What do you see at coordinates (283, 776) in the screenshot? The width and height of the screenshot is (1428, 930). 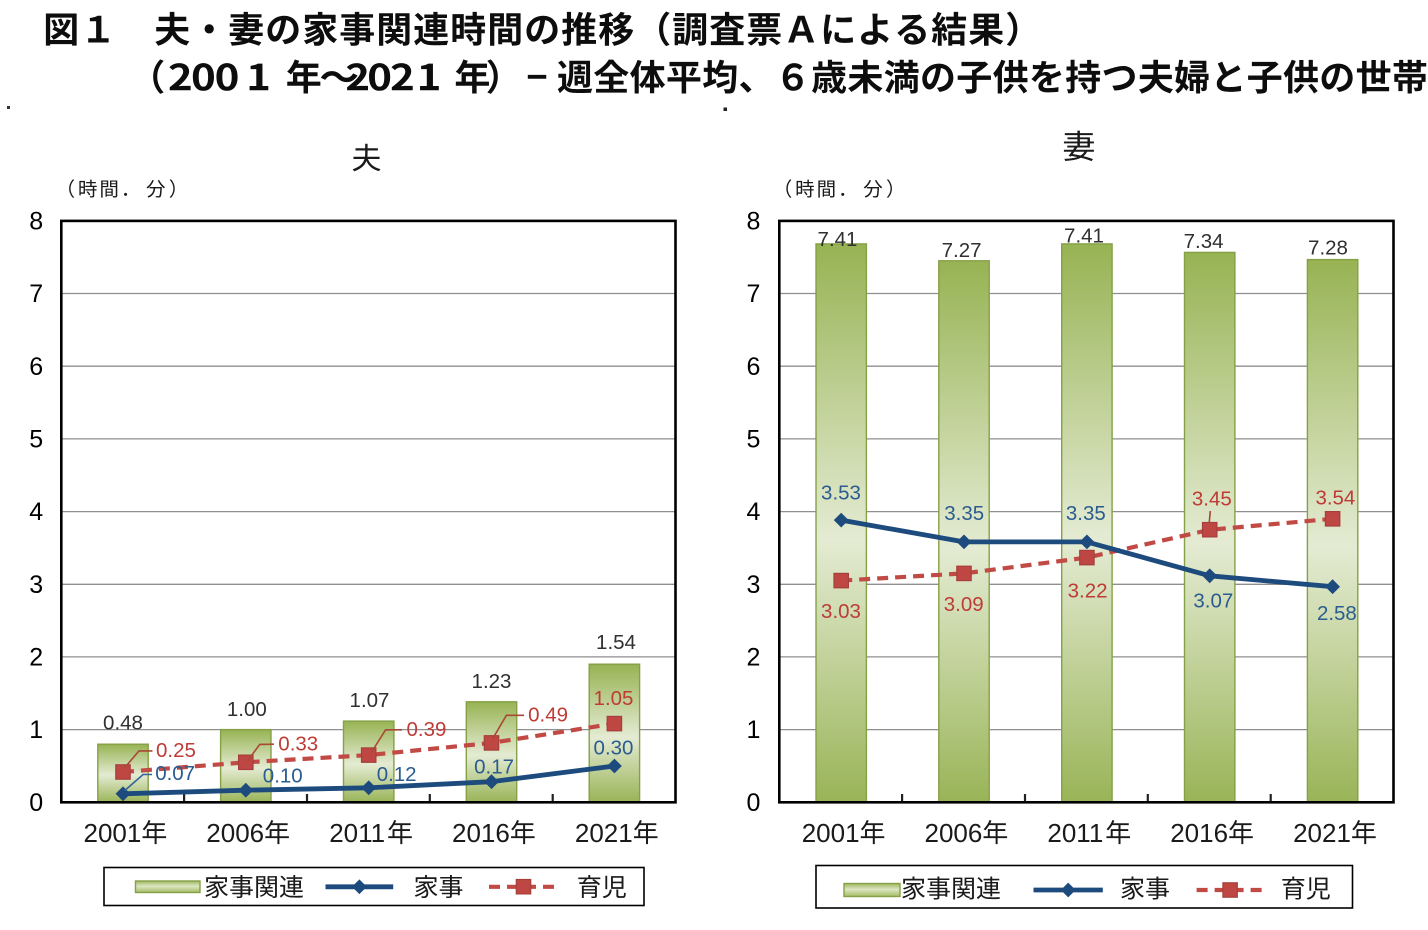 I see `svg-text: 0.10` at bounding box center [283, 776].